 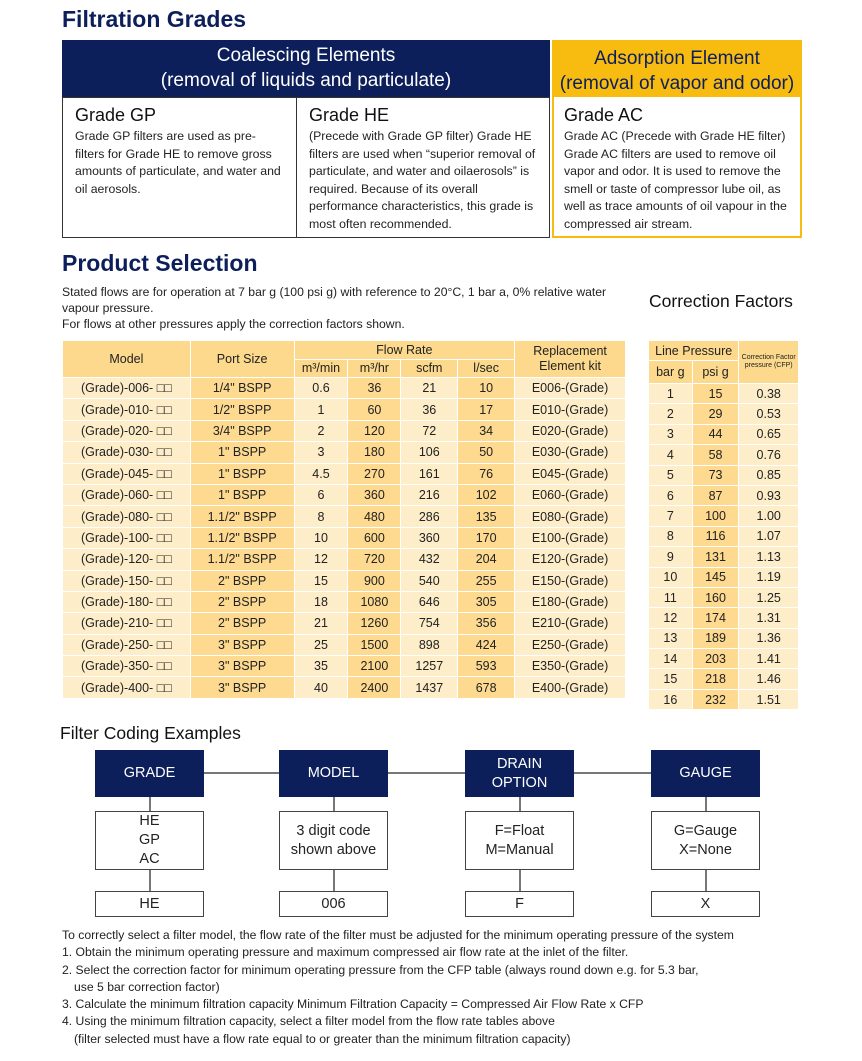 I want to click on code-options-2: F=Float M=Manual, so click(x=519, y=840).